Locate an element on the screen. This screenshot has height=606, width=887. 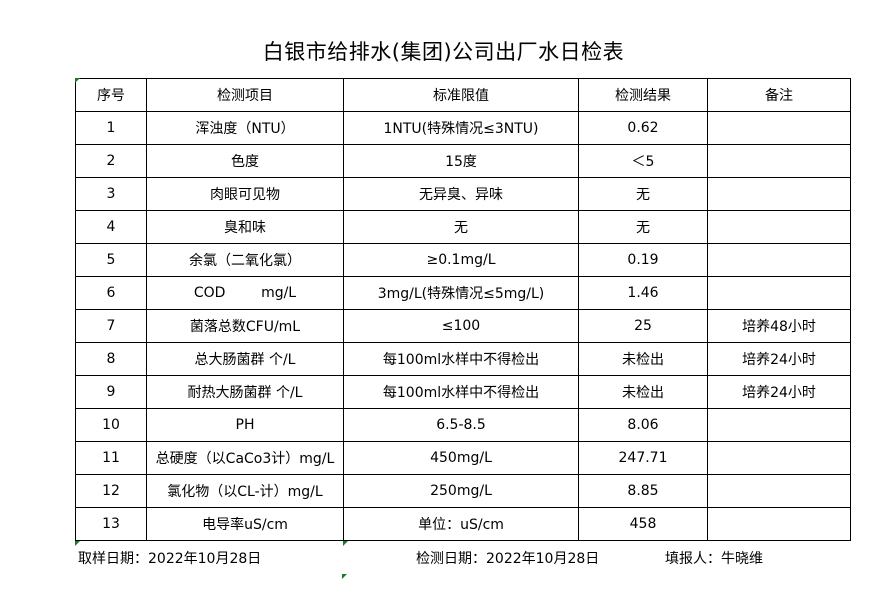
test-item: 菌落总数CFU/mL is located at coordinates (245, 326).